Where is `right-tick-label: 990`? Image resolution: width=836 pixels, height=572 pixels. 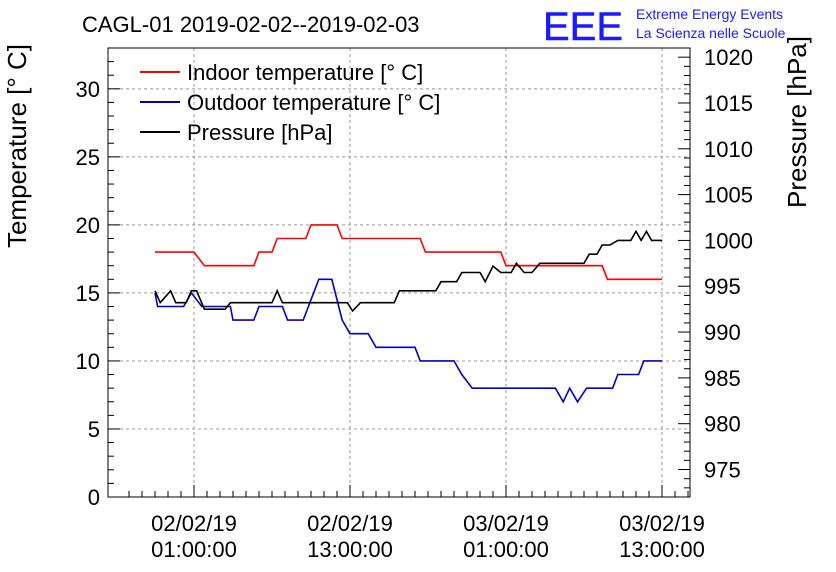 right-tick-label: 990 is located at coordinates (722, 332).